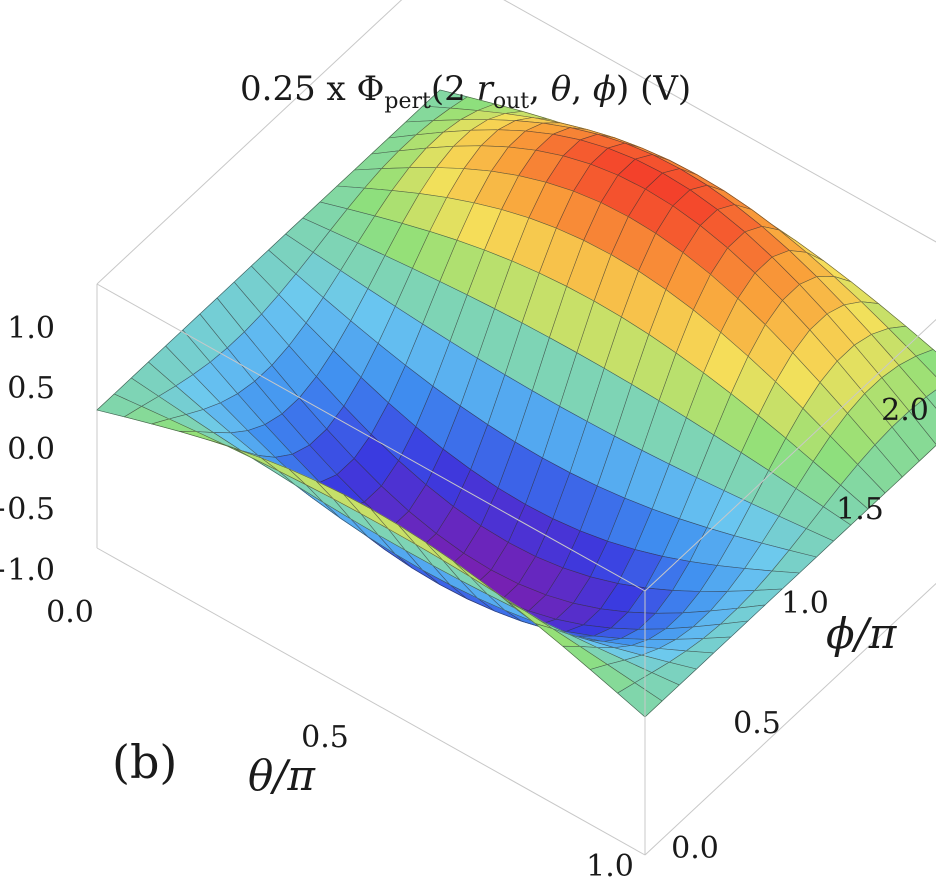 The image size is (936, 892). I want to click on x-tick-label: 0.0, so click(70, 612).